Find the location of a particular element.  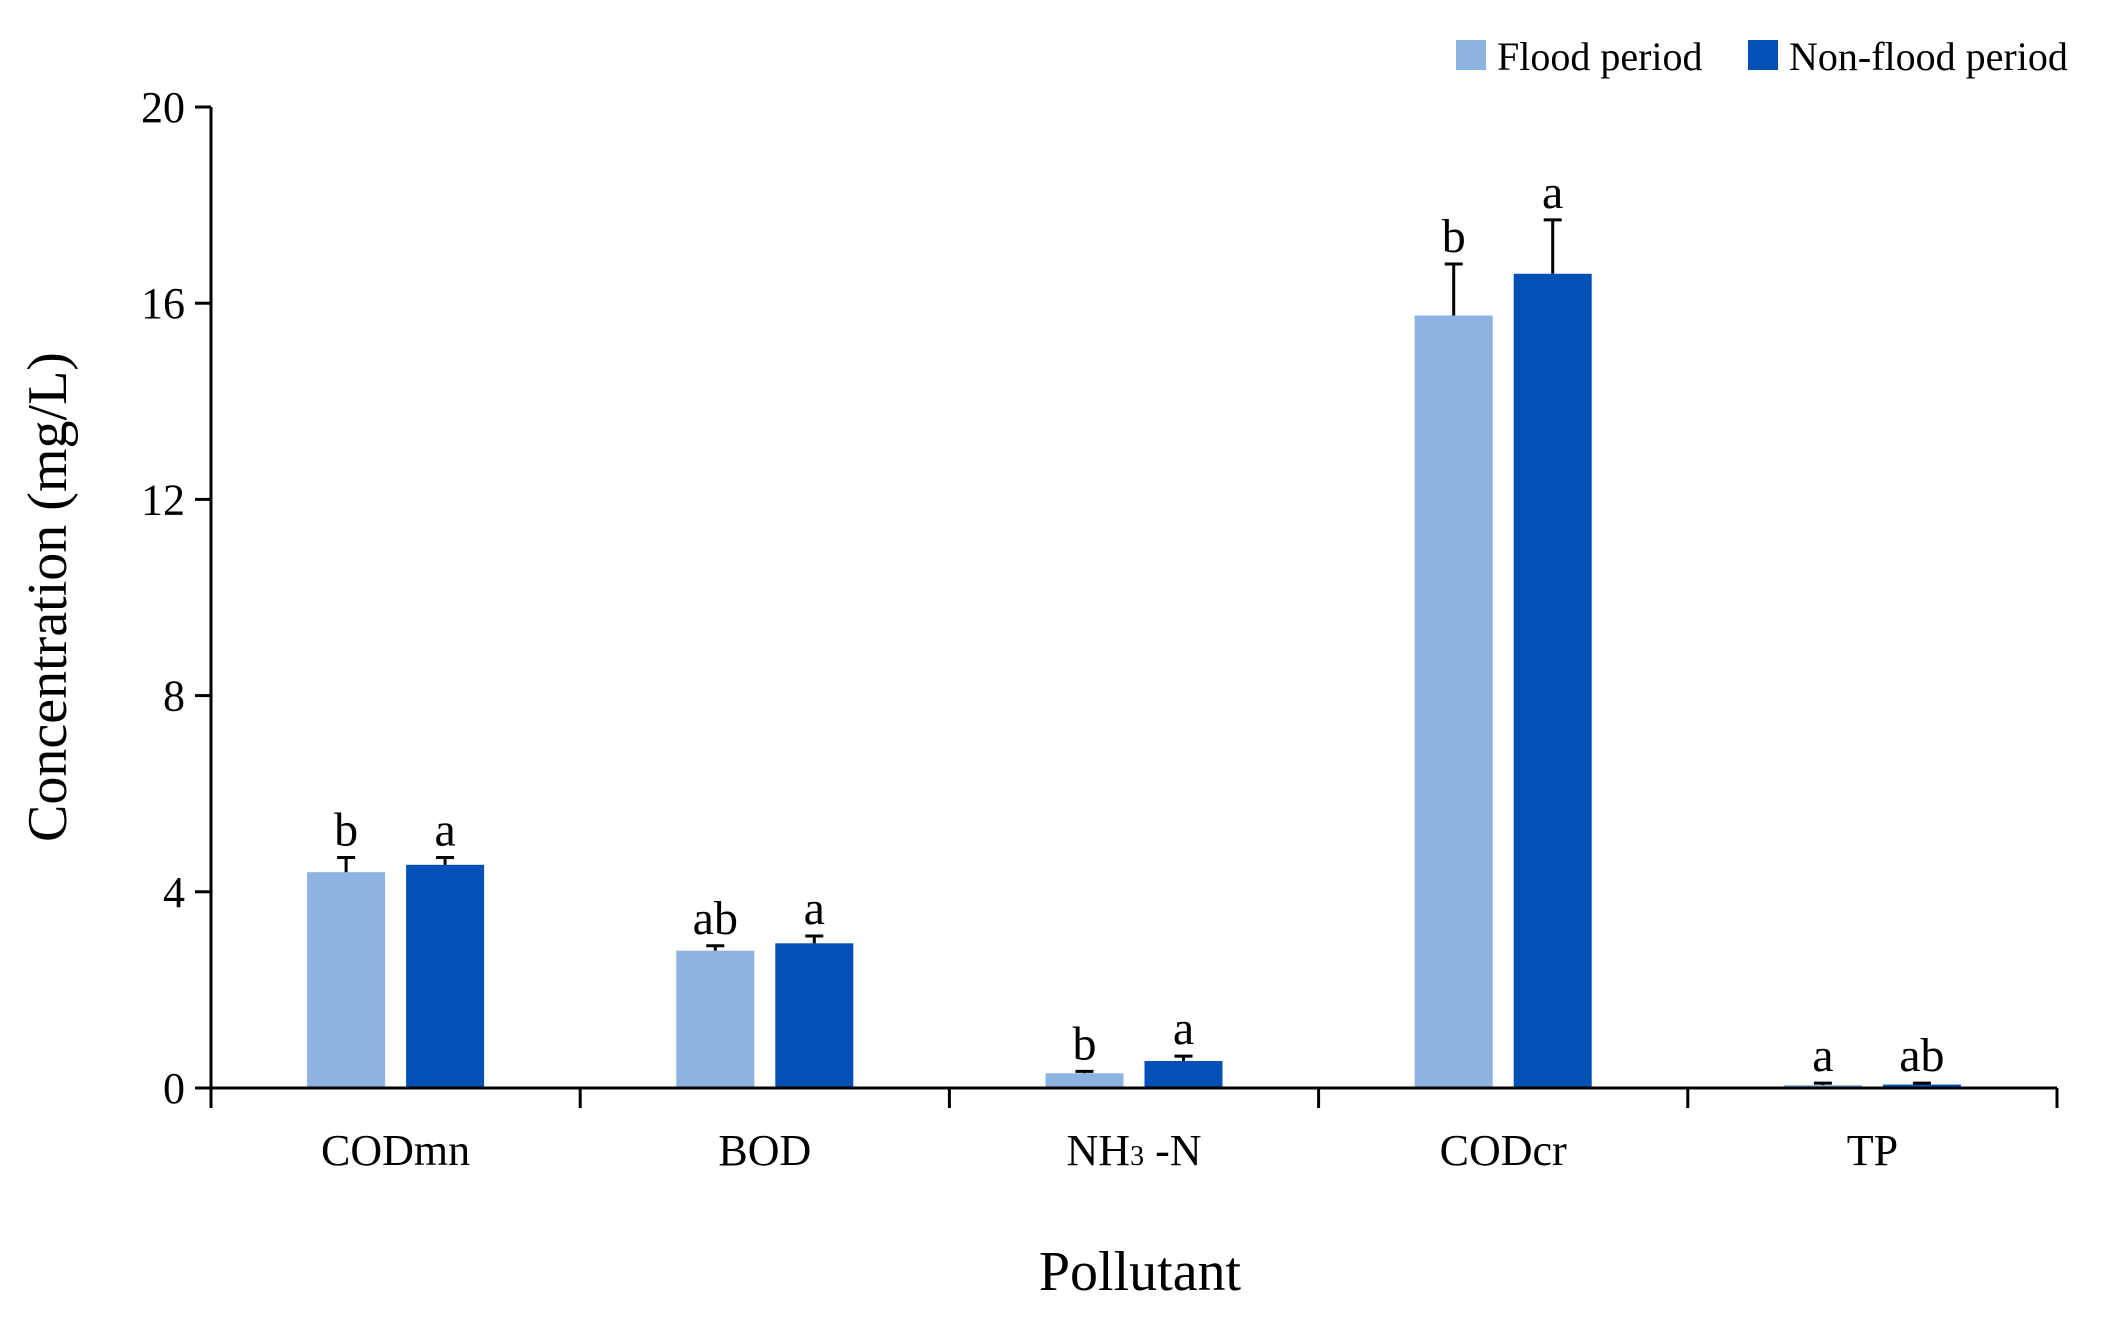

x-category-label: CODmn is located at coordinates (395, 1150).